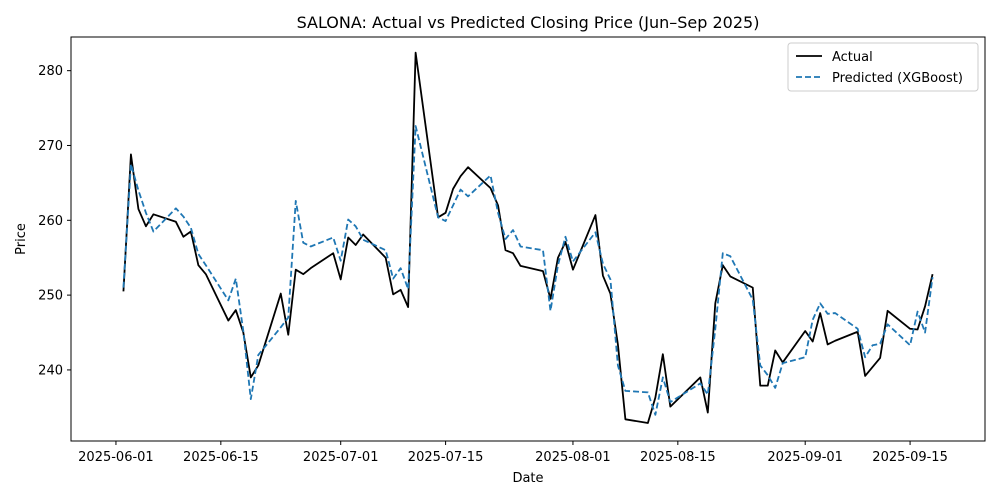 The image size is (1000, 500). What do you see at coordinates (50, 146) in the screenshot?
I see `y-tick-label: 270` at bounding box center [50, 146].